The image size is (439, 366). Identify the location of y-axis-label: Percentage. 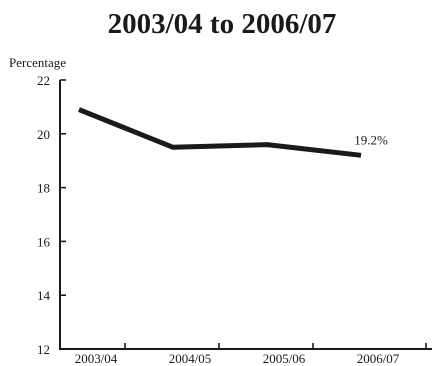
(37, 62).